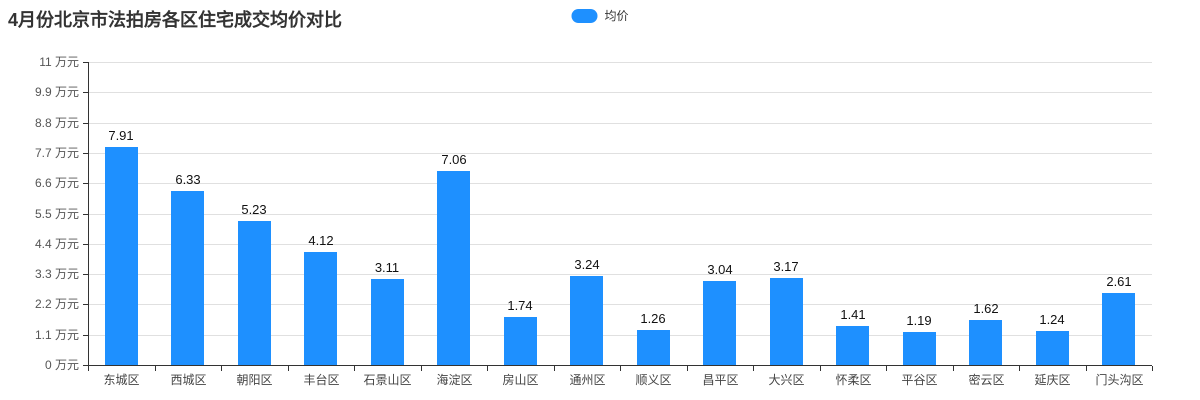  Describe the element at coordinates (59, 62) in the screenshot. I see `y-axis-label: 11 万元` at that location.